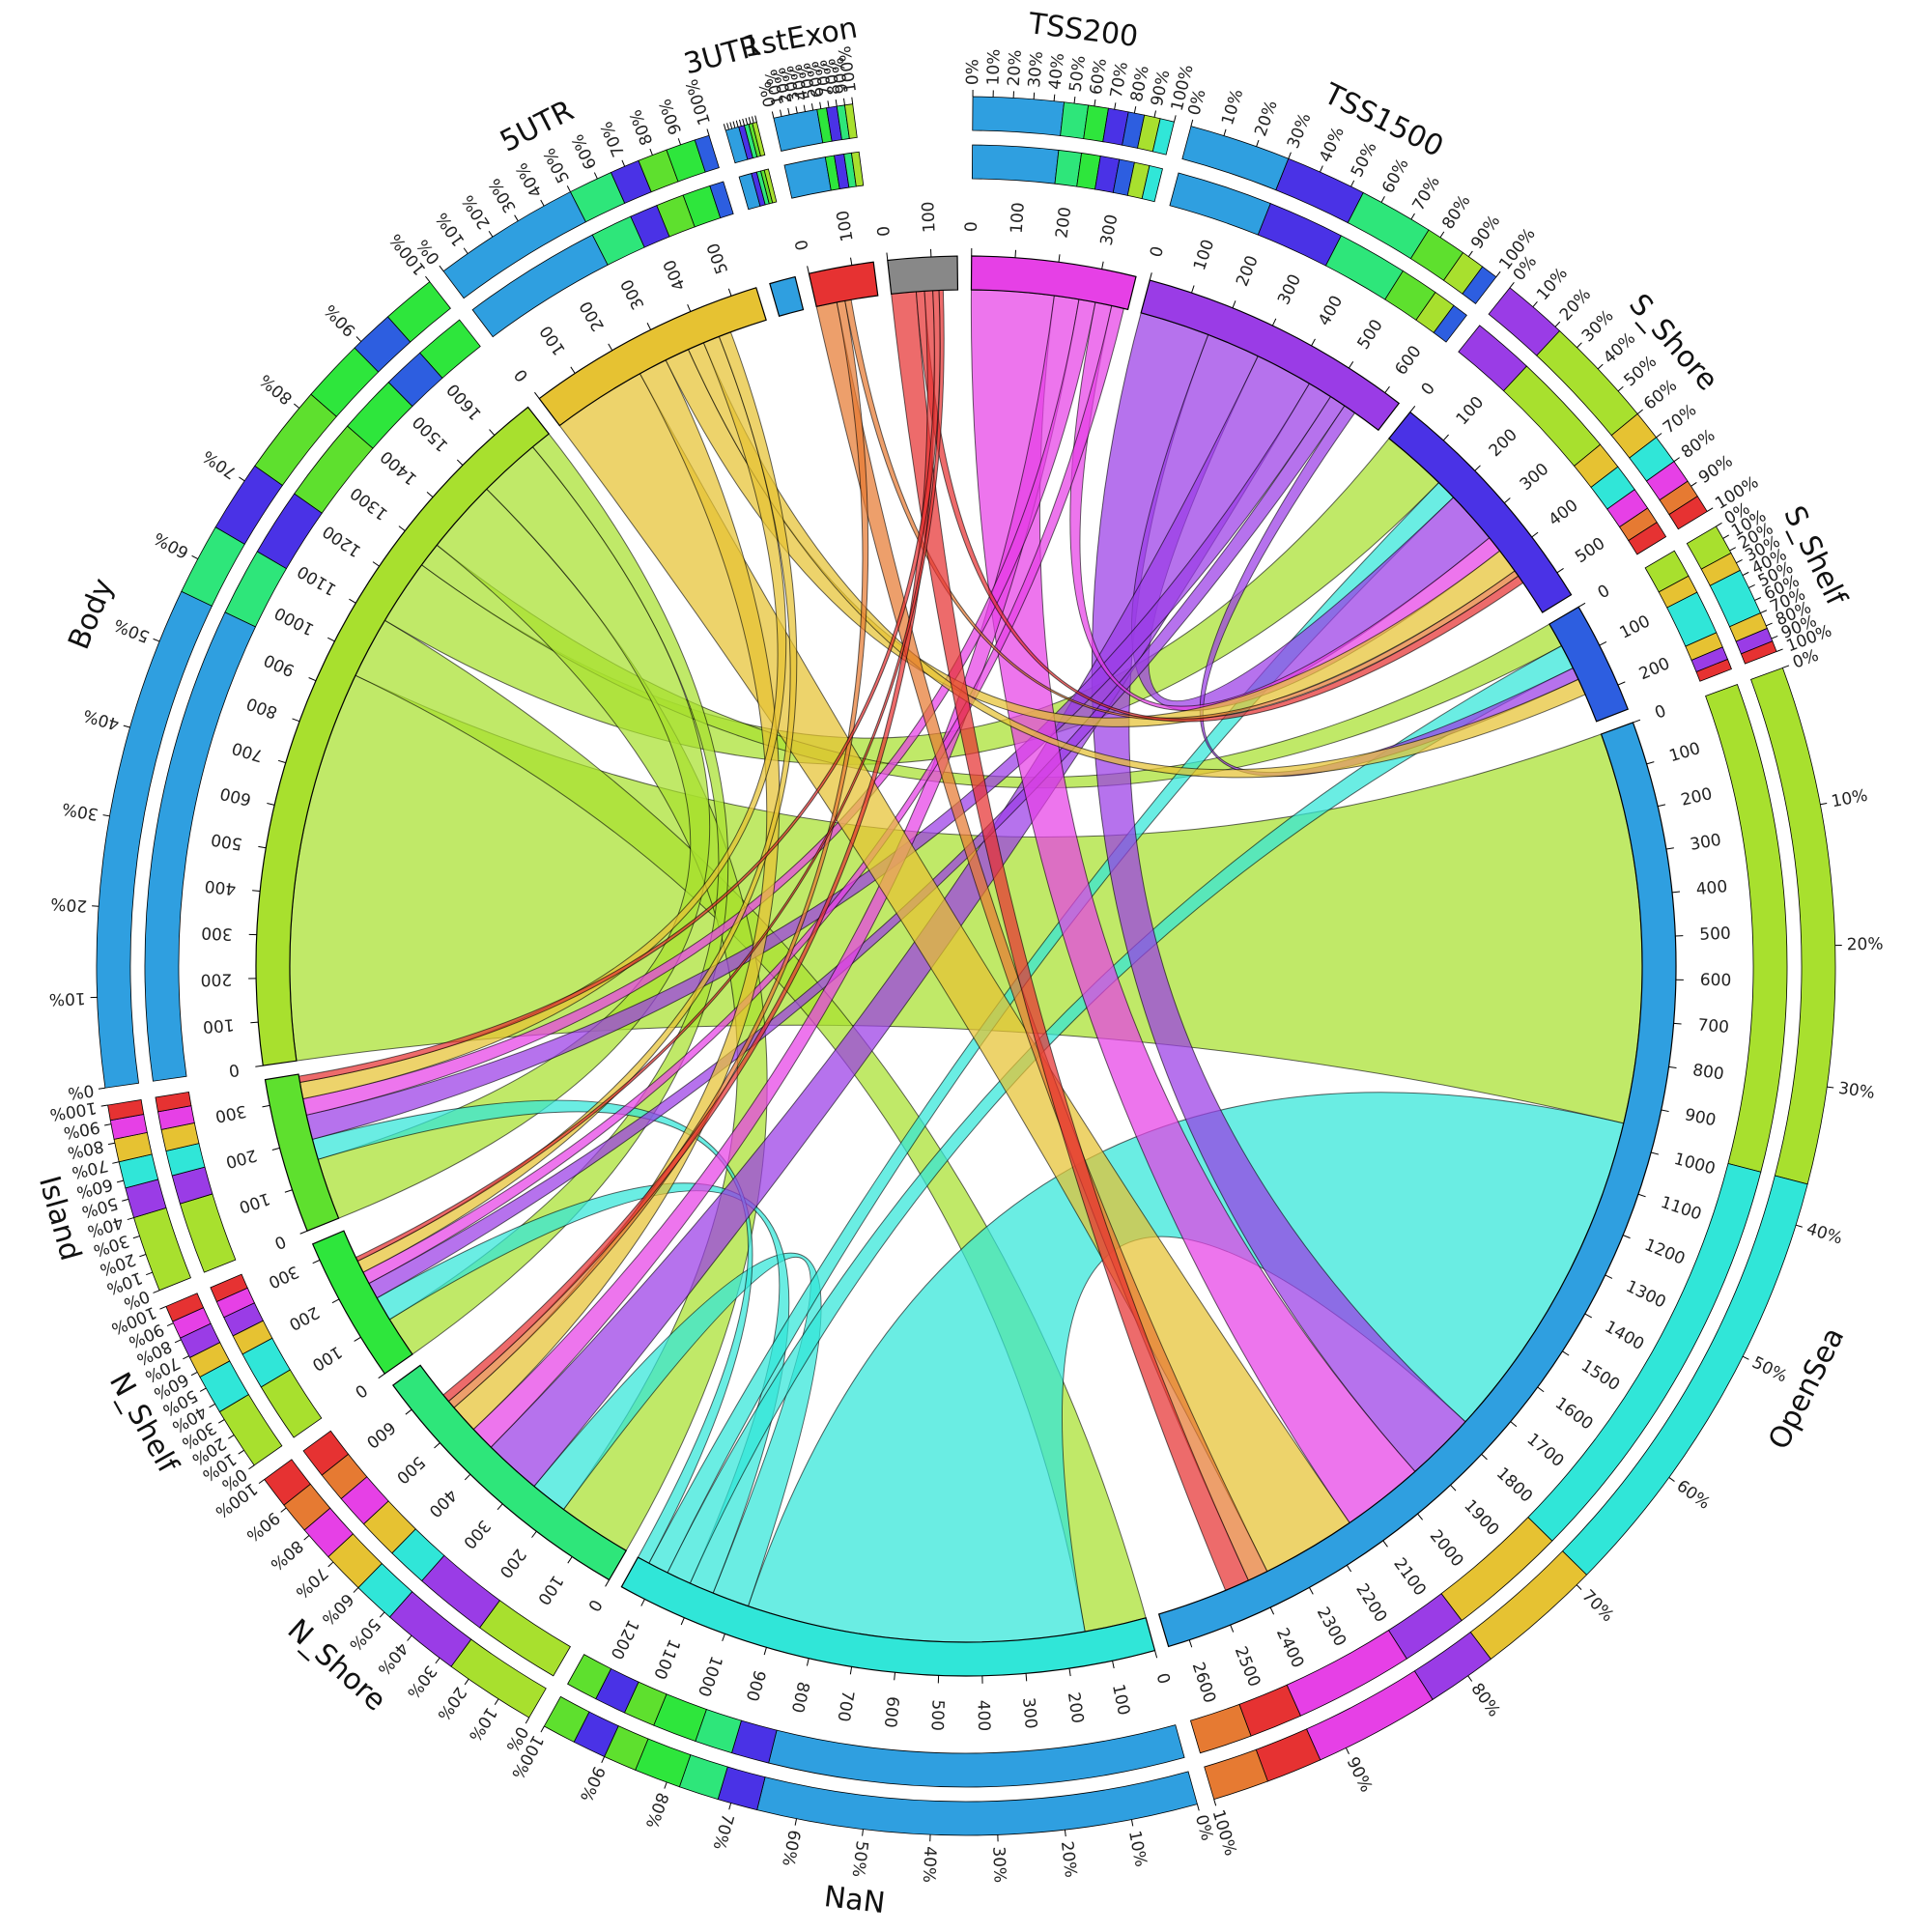 The image size is (1932, 1932). I want to click on pct-tick-label: 80%, so click(1484, 1700).